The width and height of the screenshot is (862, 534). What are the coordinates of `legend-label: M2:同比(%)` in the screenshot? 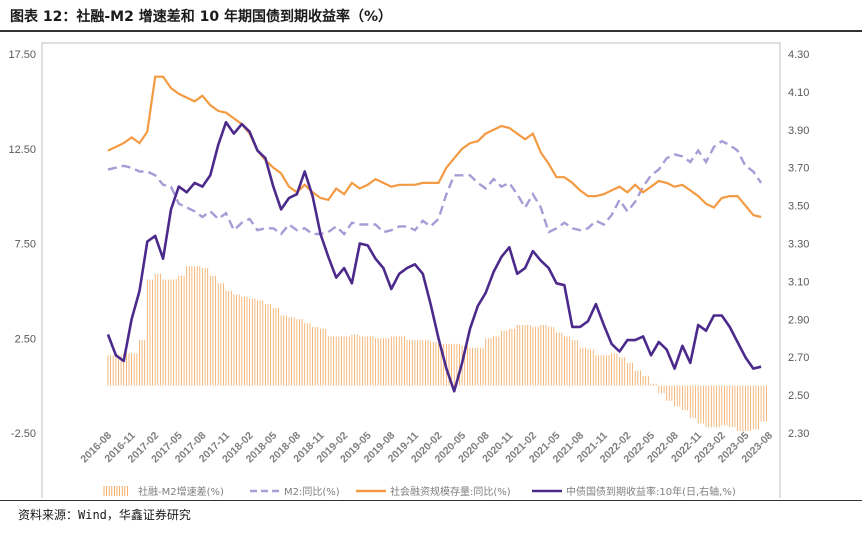 It's located at (312, 492).